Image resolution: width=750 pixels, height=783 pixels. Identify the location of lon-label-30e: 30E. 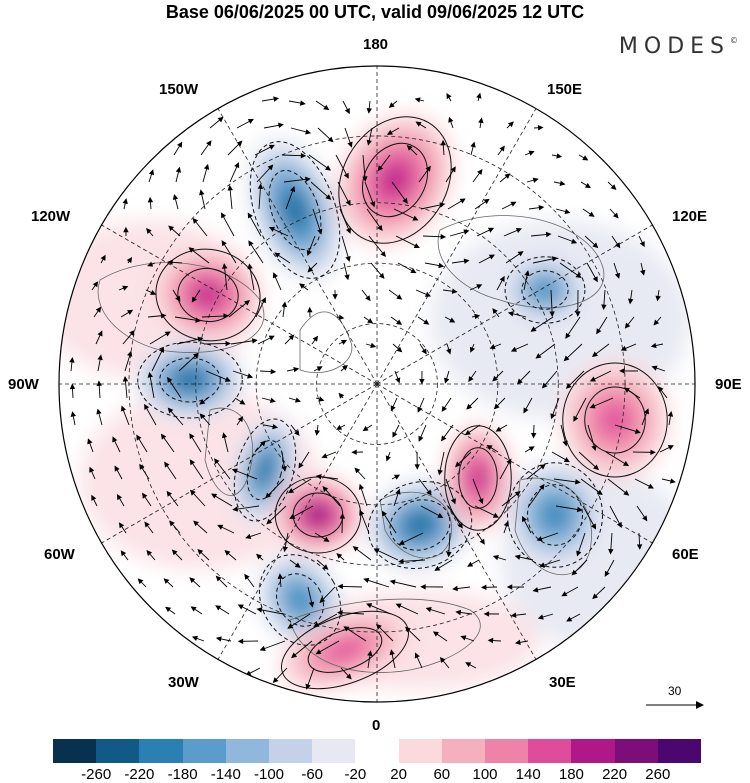
(562, 682).